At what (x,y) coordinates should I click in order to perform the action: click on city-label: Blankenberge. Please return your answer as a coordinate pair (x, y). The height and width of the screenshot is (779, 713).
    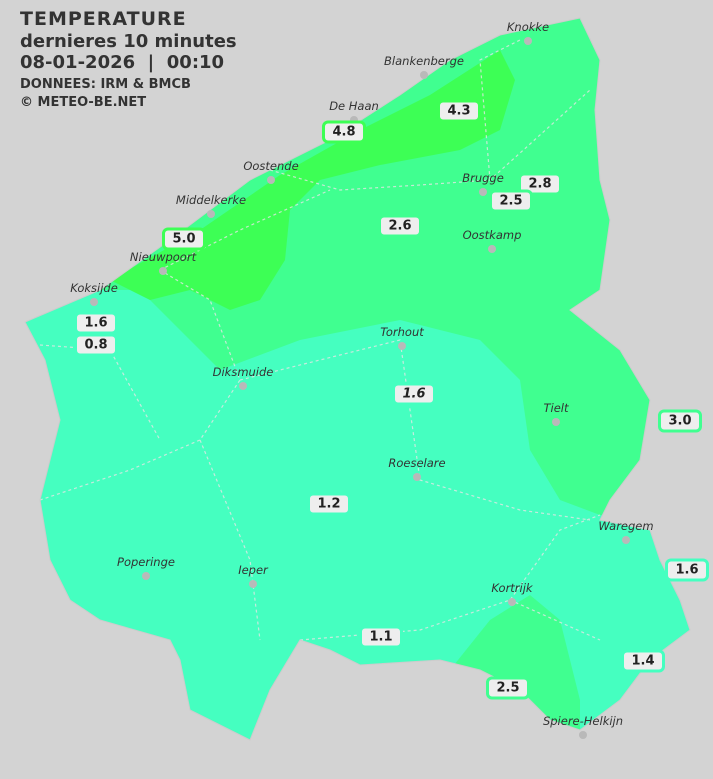
    Looking at the image, I should click on (424, 61).